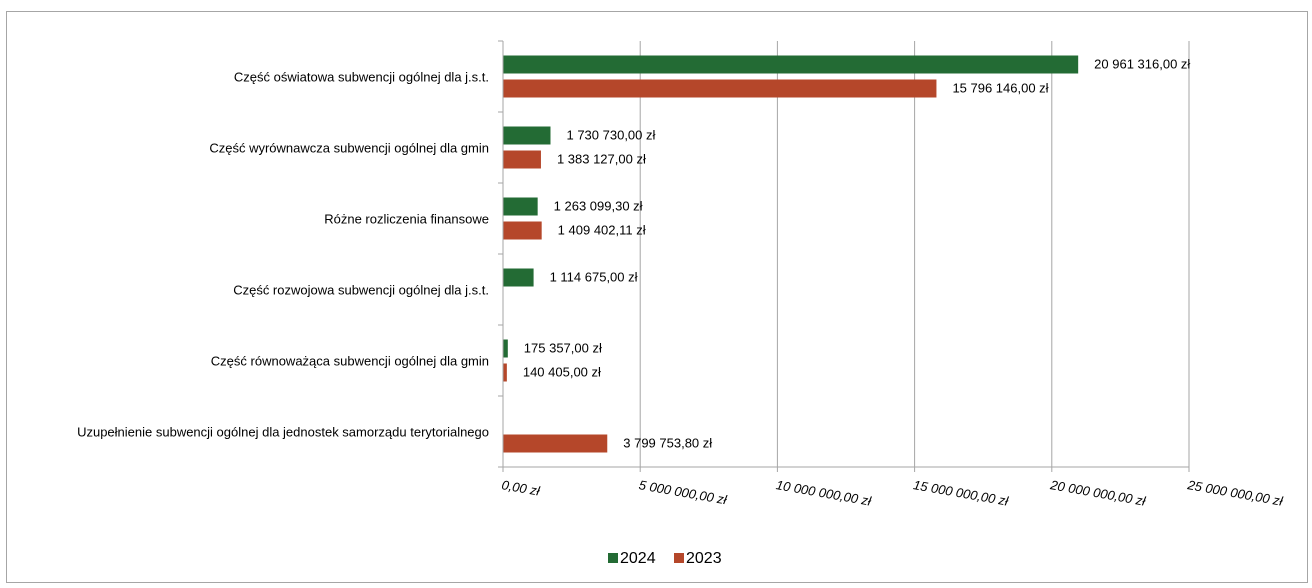  Describe the element at coordinates (562, 372) in the screenshot. I see `data-label: 140 405,00 zł` at that location.